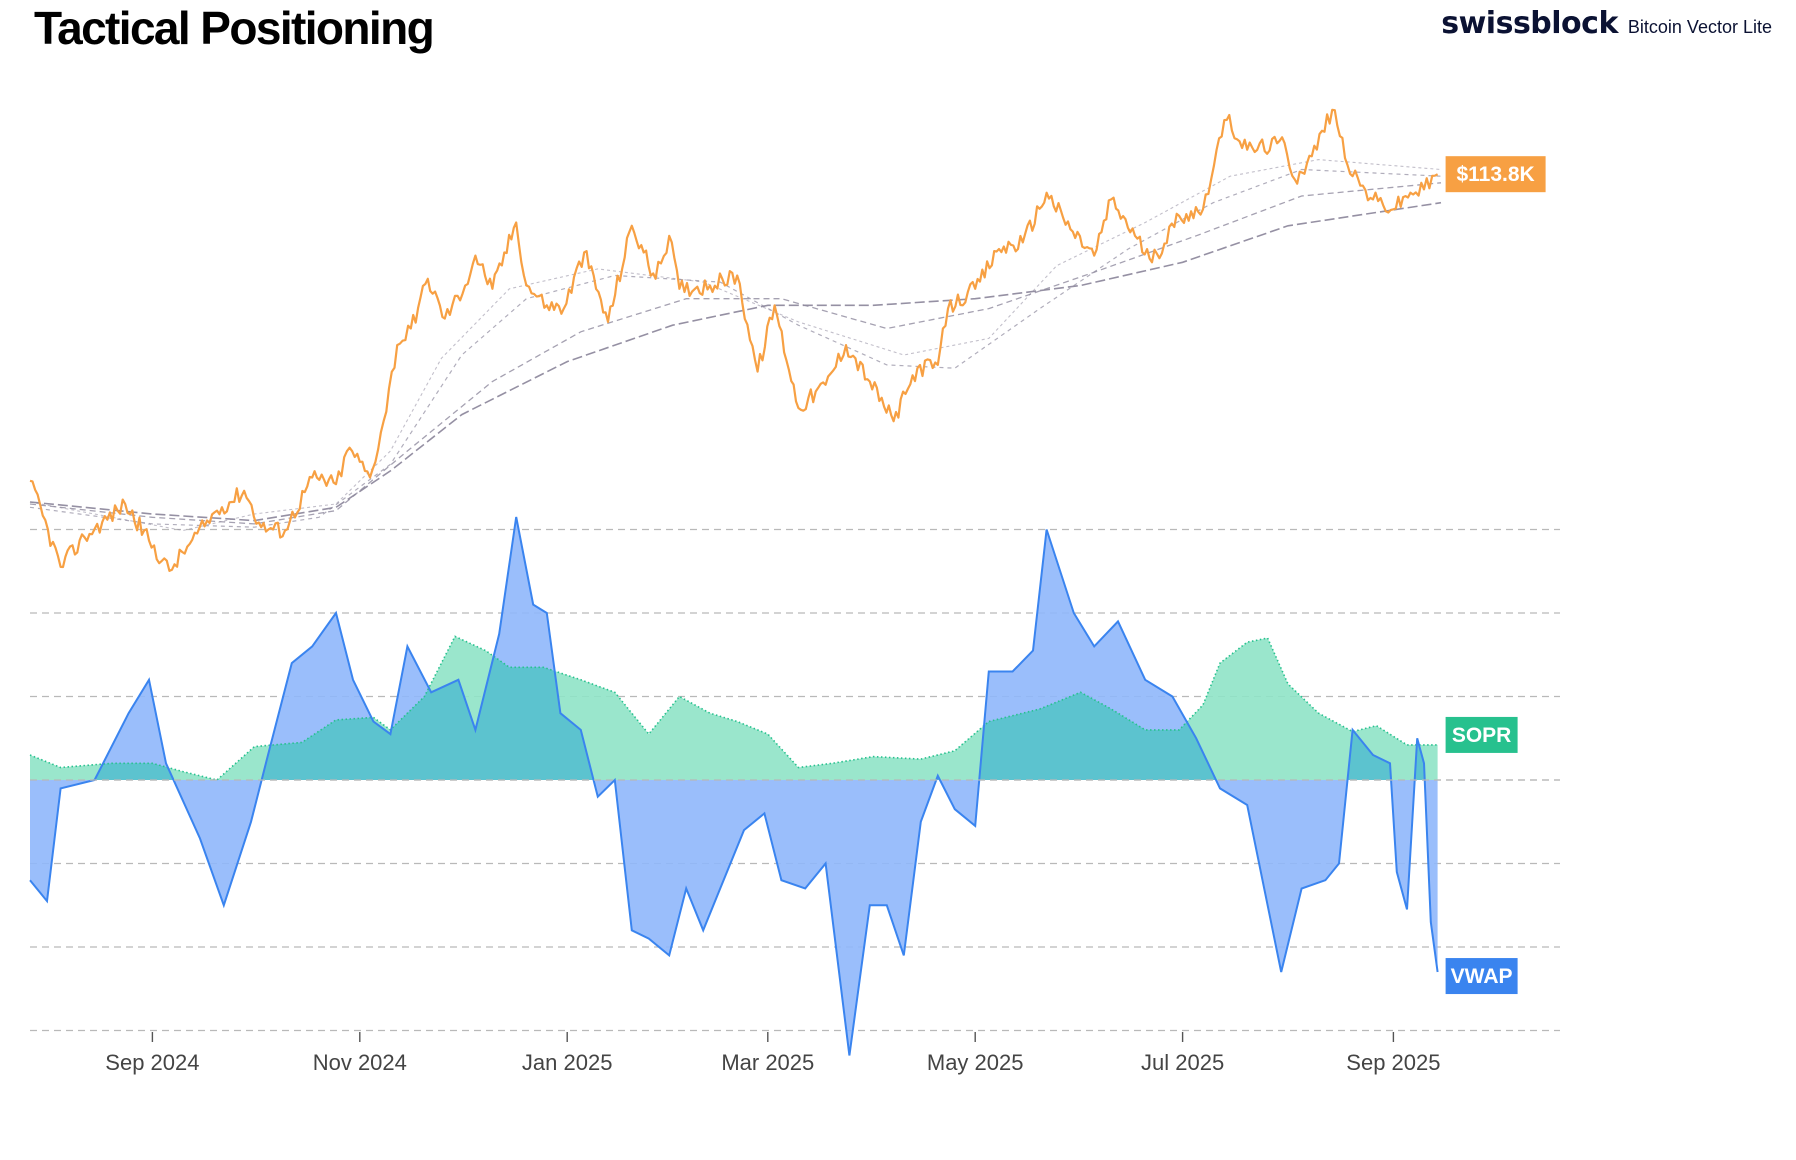 The width and height of the screenshot is (1796, 1160). I want to click on vwap-tag: VWAP, so click(1482, 976).